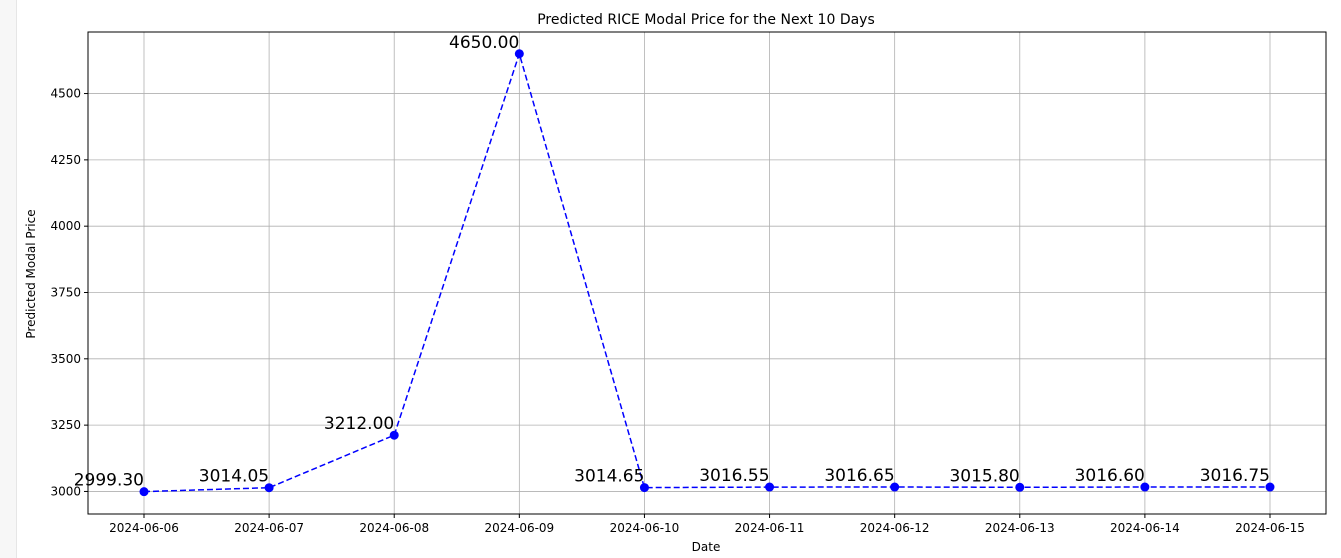 Image resolution: width=1341 pixels, height=558 pixels. What do you see at coordinates (65, 491) in the screenshot?
I see `y-tick-label: 3000` at bounding box center [65, 491].